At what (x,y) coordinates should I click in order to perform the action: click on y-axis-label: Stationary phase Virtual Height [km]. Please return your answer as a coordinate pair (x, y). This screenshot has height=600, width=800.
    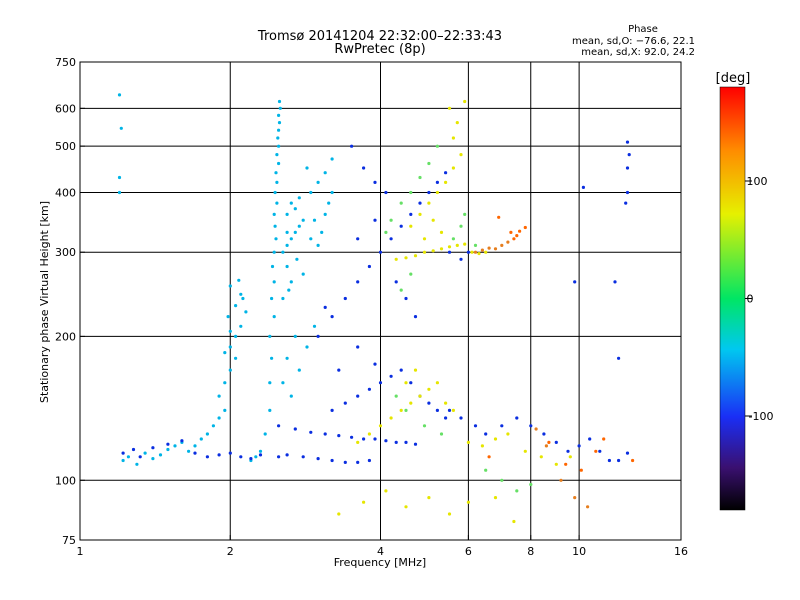
    Looking at the image, I should click on (44, 302).